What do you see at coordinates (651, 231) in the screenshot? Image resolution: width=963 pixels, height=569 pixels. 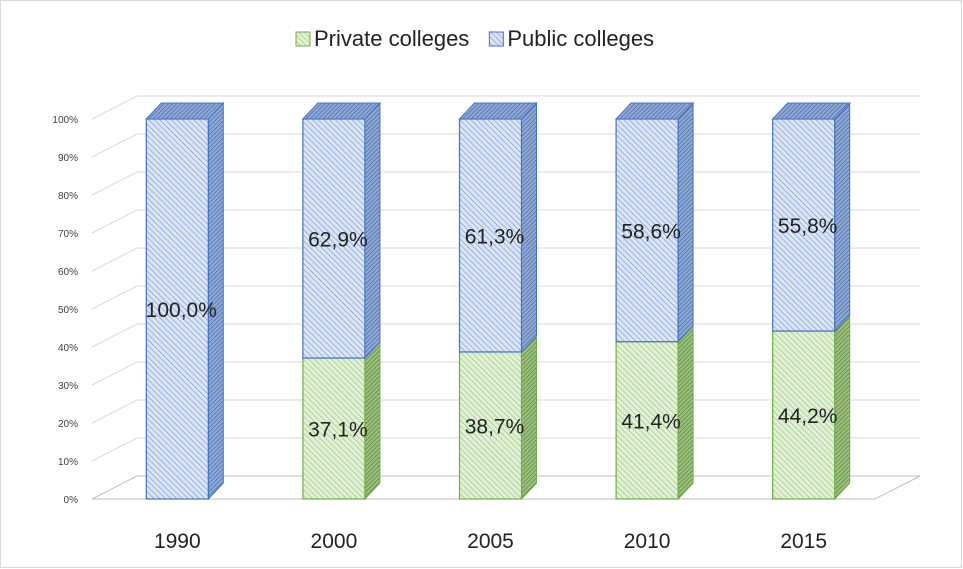 I see `data-label: 58,6%` at bounding box center [651, 231].